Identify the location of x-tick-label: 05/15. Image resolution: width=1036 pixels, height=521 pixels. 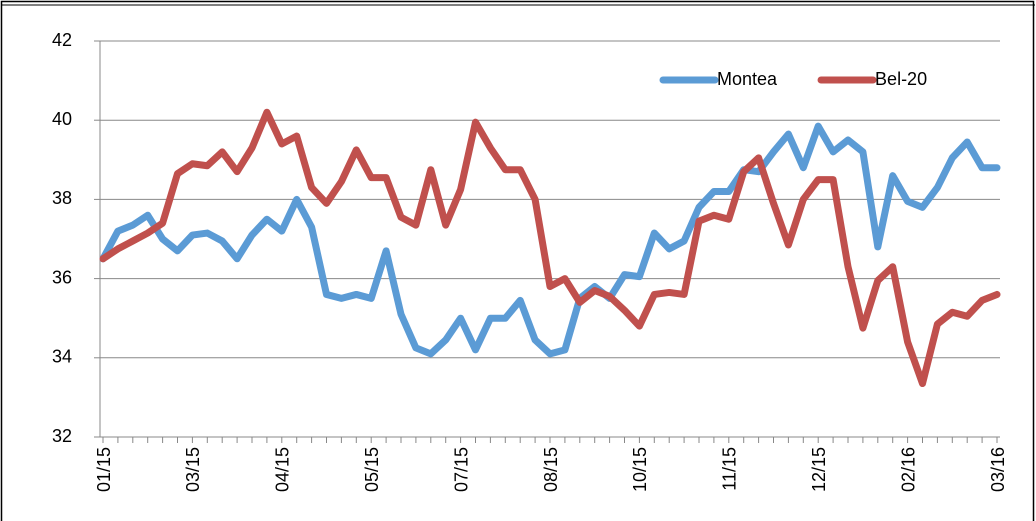
(372, 469).